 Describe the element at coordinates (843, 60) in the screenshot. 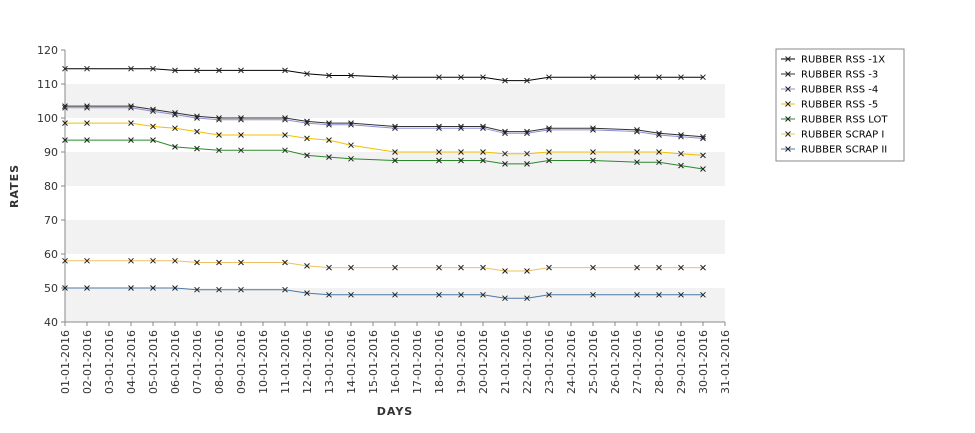

I see `legend-label: RUBBER RSS -1X` at that location.